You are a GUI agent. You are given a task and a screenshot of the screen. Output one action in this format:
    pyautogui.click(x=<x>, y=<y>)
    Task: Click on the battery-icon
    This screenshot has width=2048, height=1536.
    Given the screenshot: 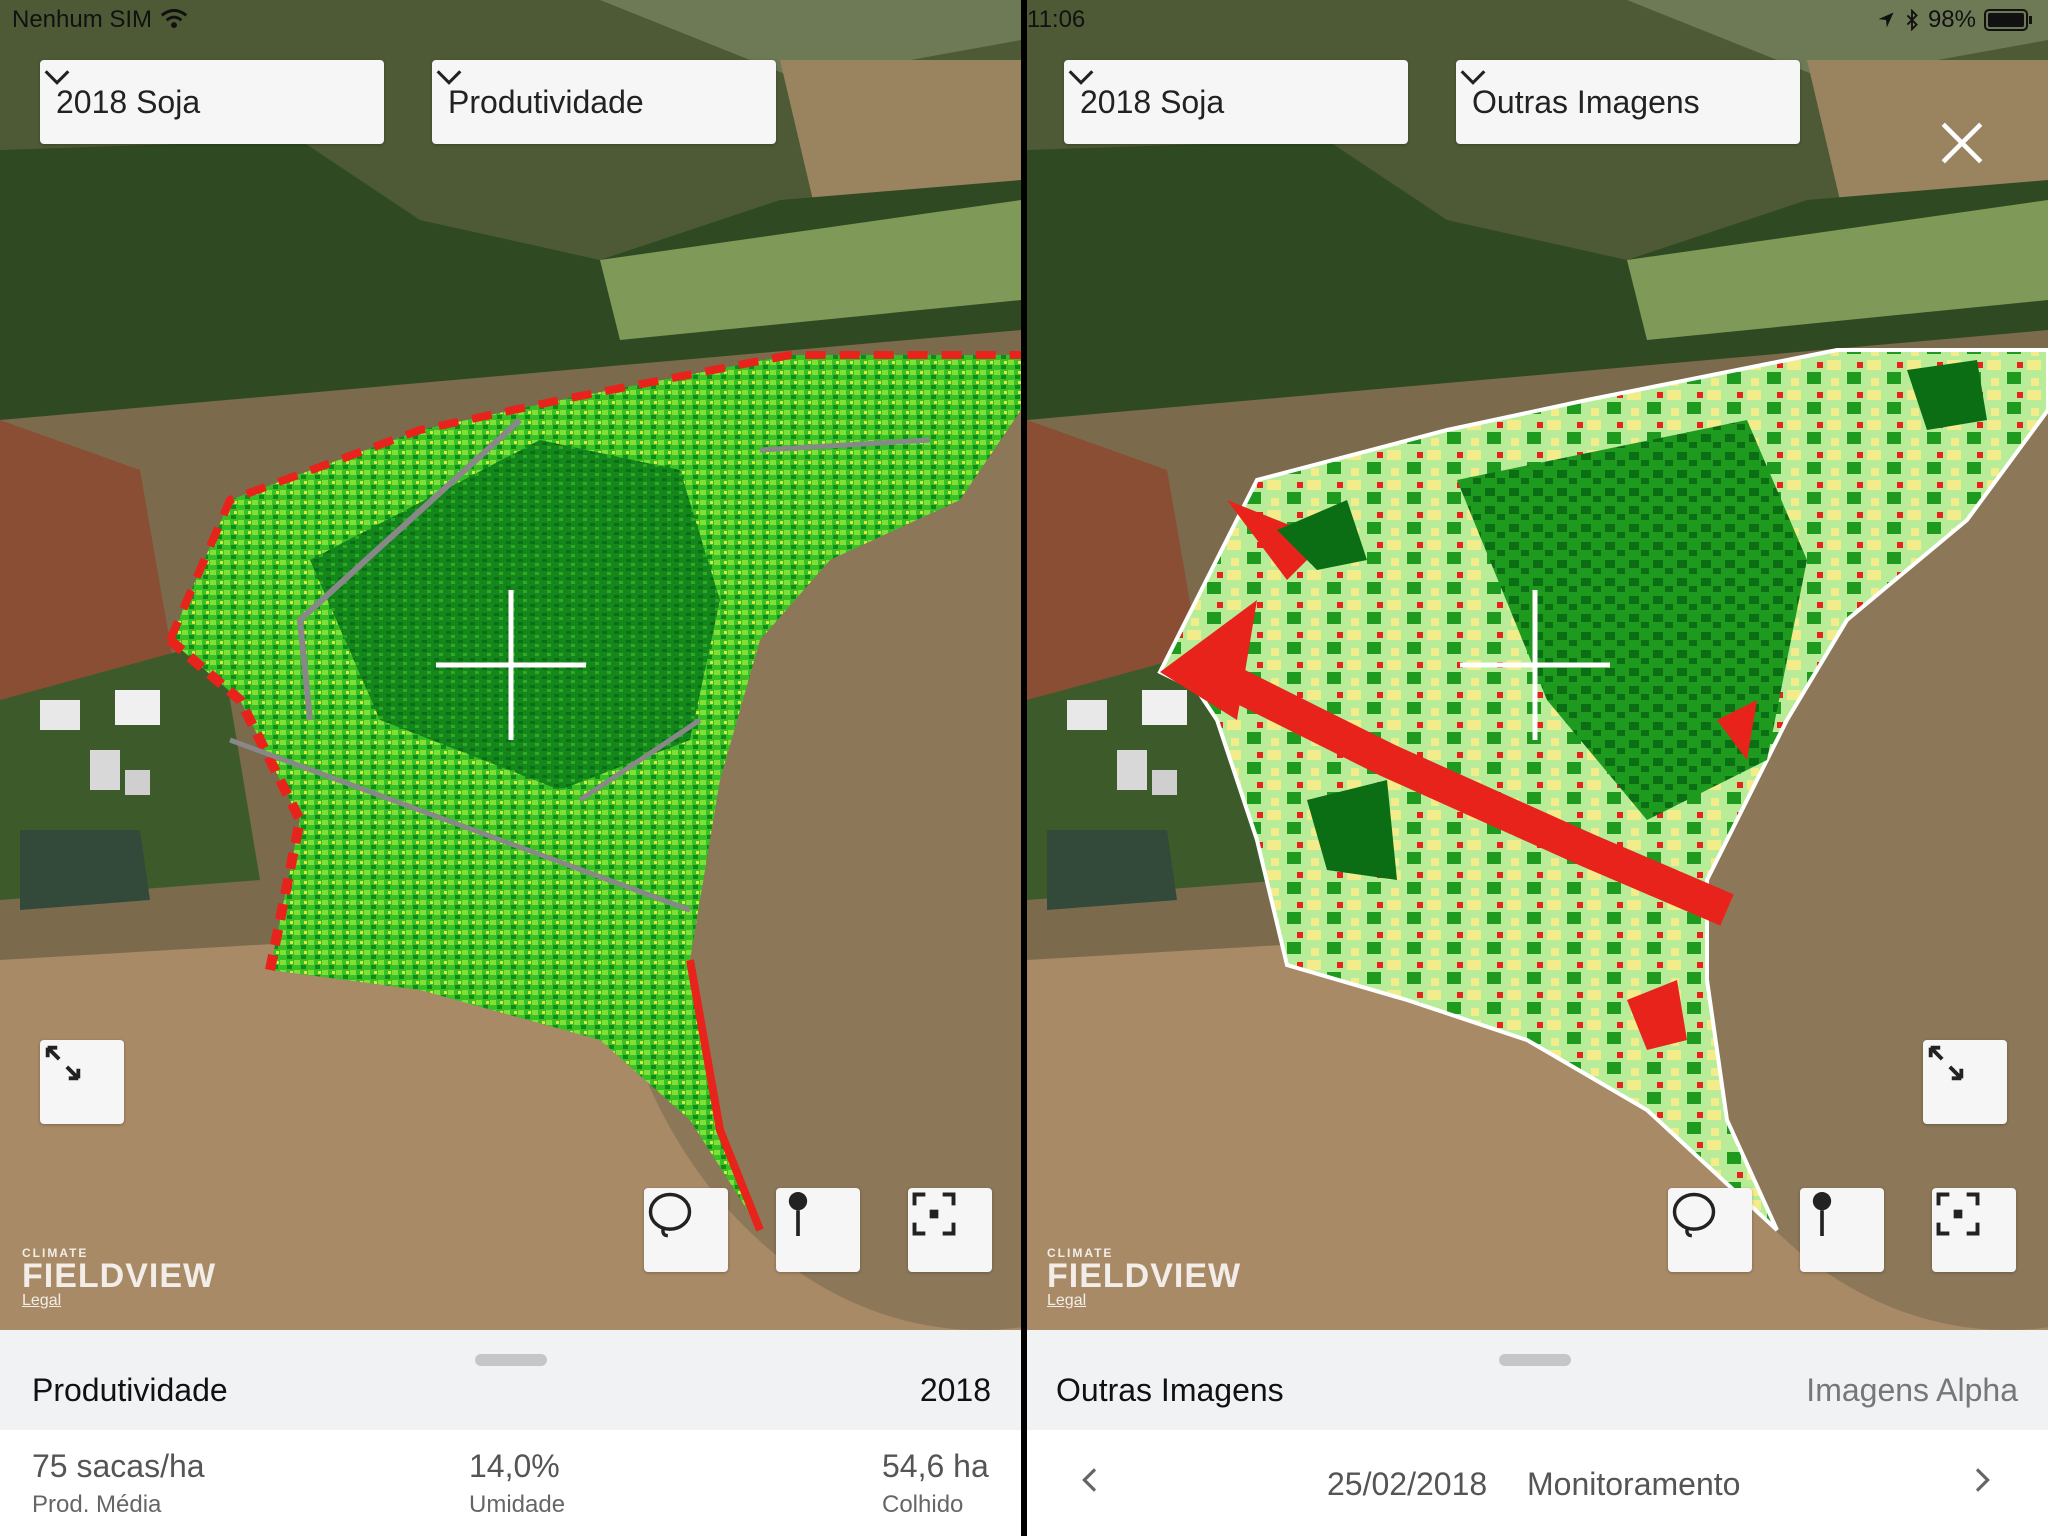 What is the action you would take?
    pyautogui.click(x=2008, y=20)
    